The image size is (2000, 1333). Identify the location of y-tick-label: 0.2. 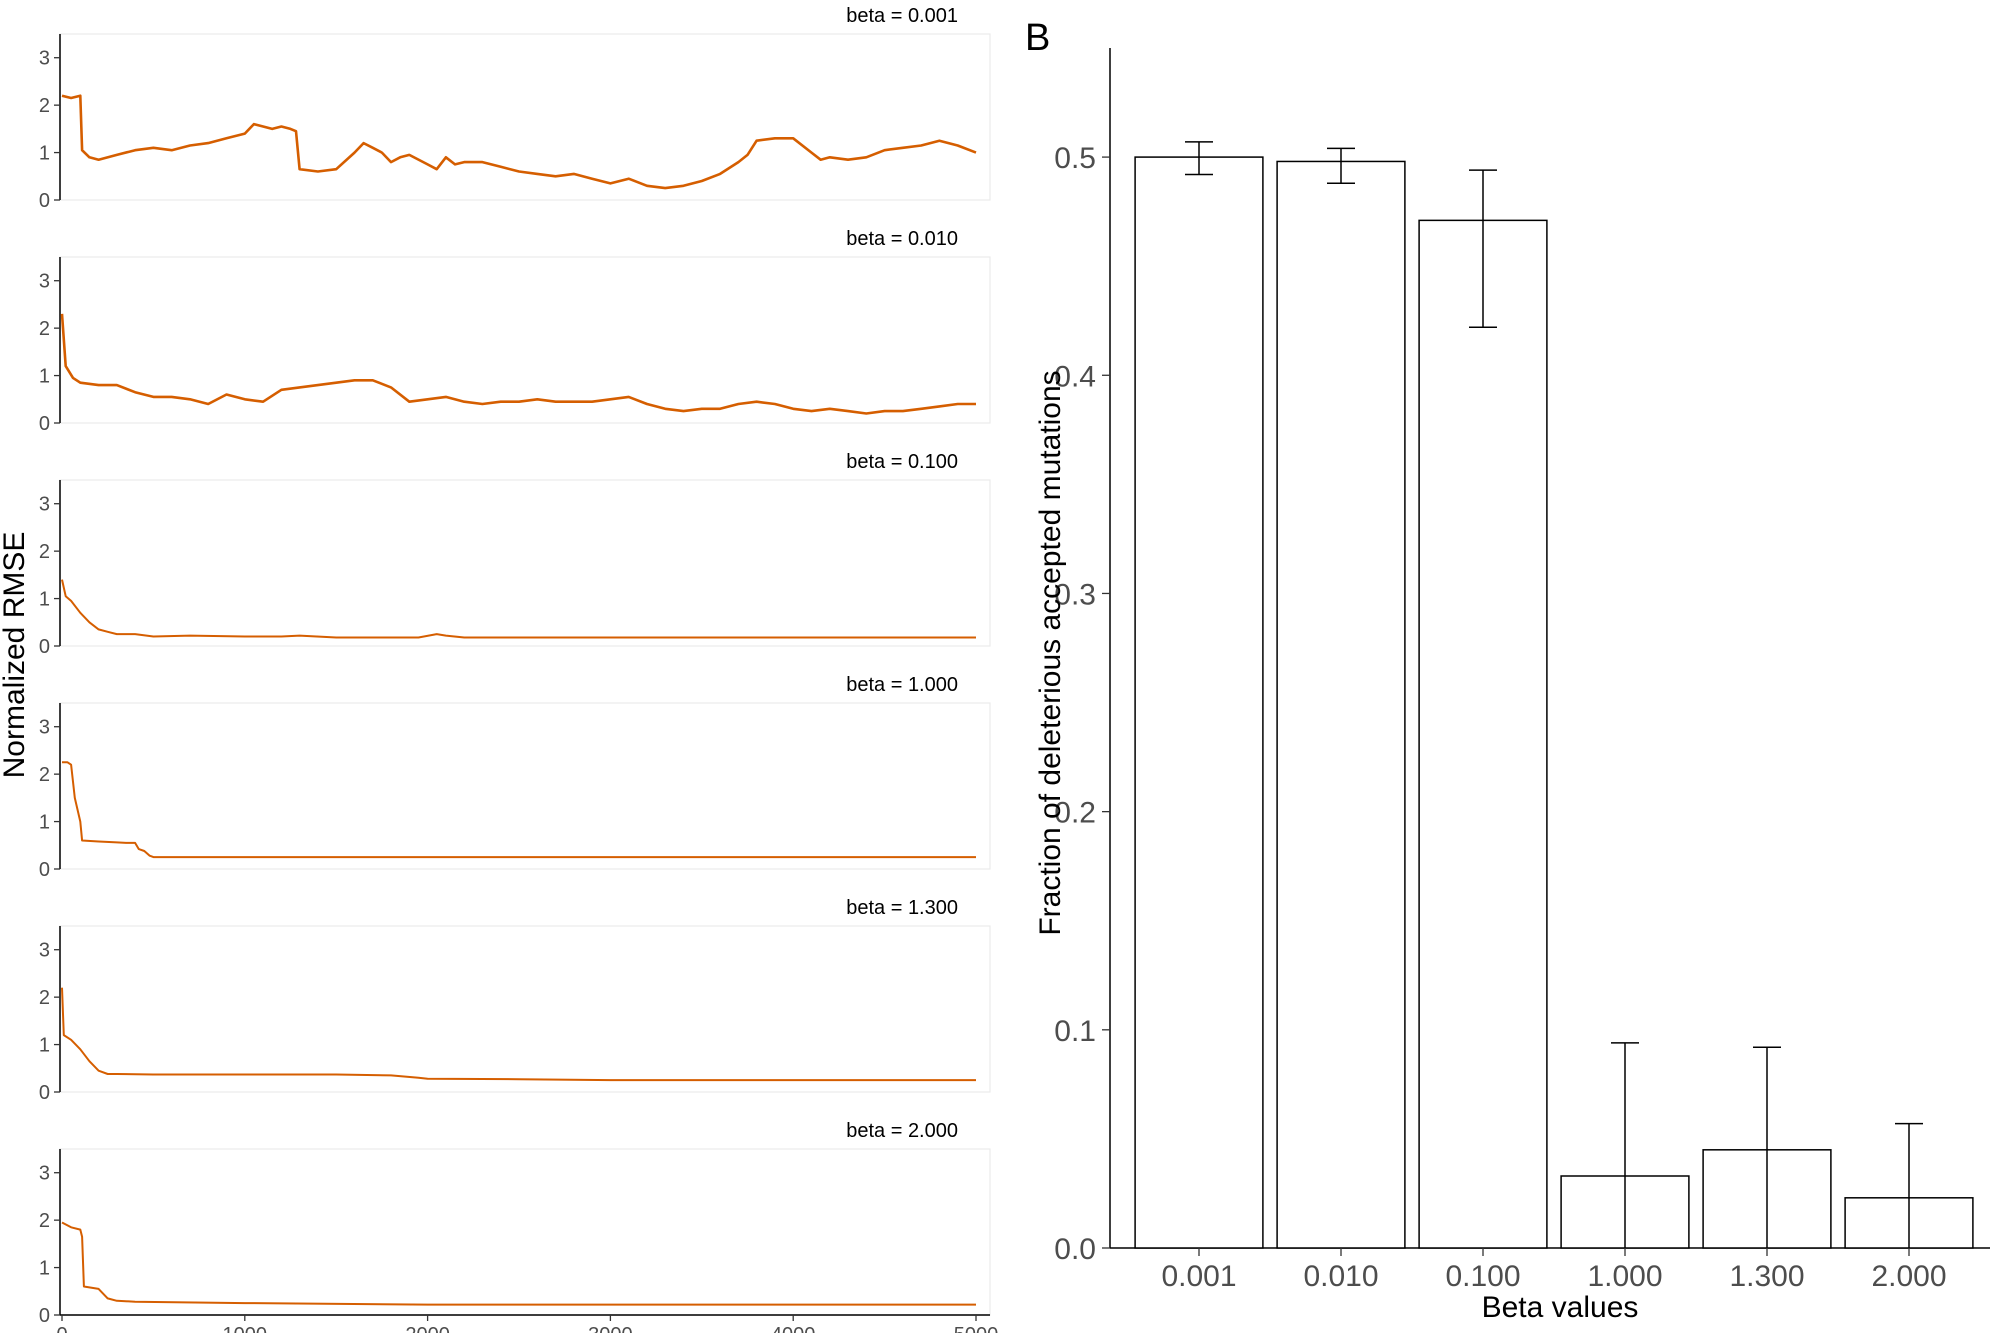
(1075, 813).